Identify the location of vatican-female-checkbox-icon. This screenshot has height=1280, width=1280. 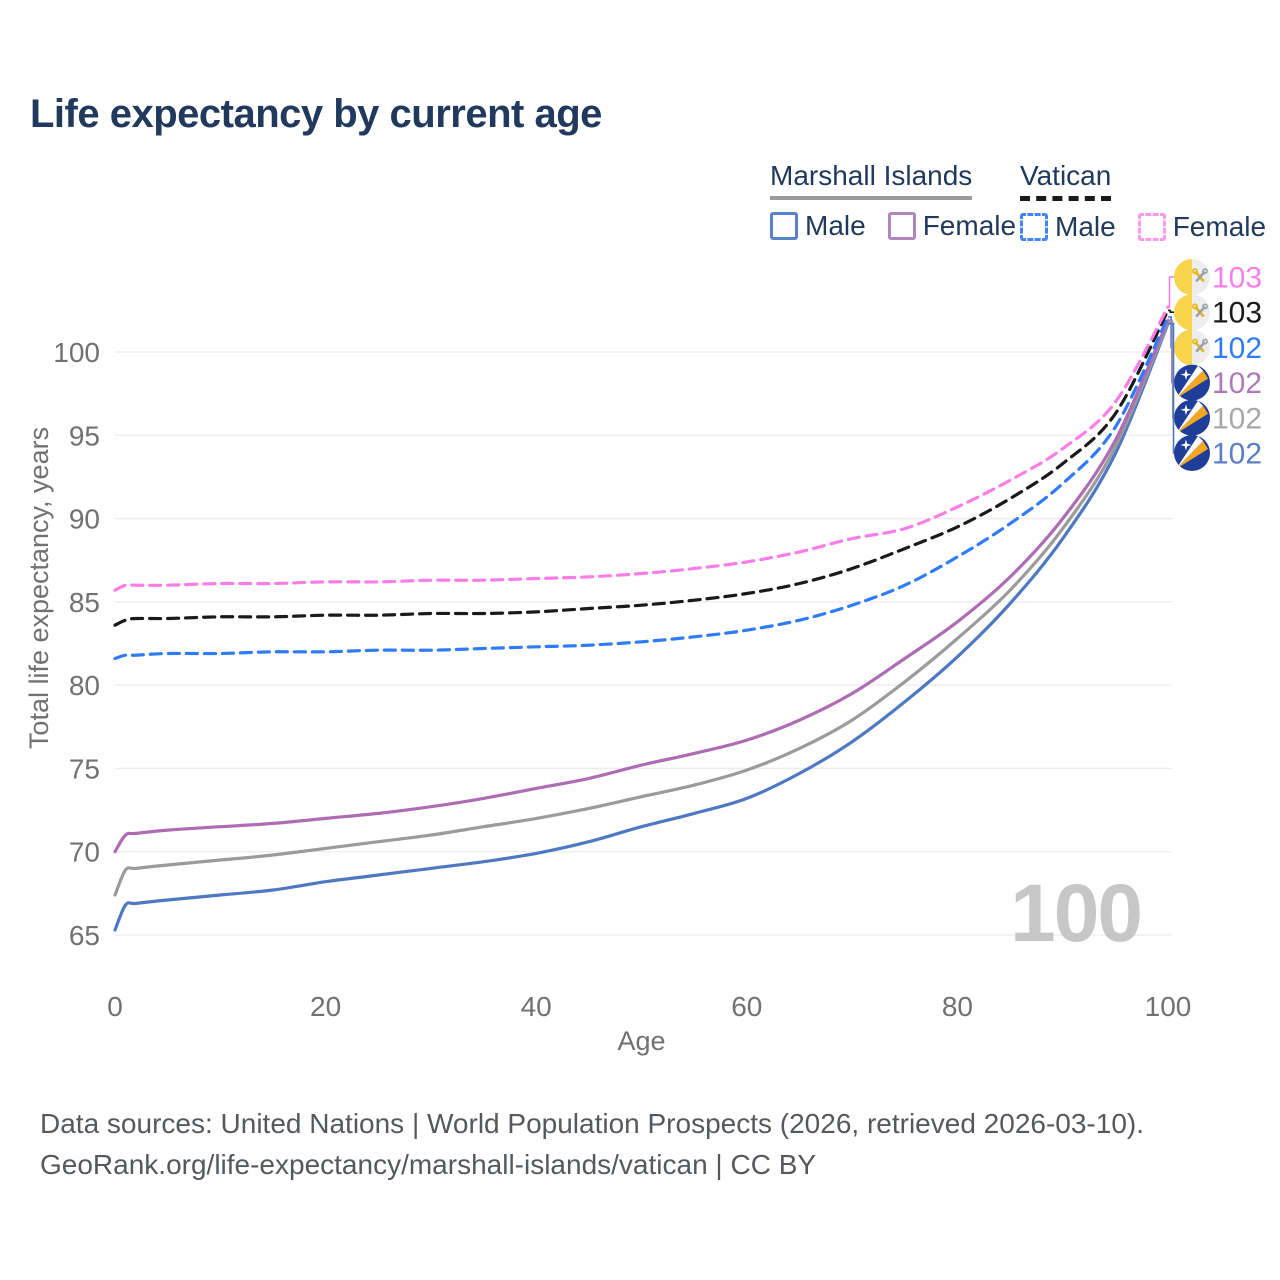
(1151, 226).